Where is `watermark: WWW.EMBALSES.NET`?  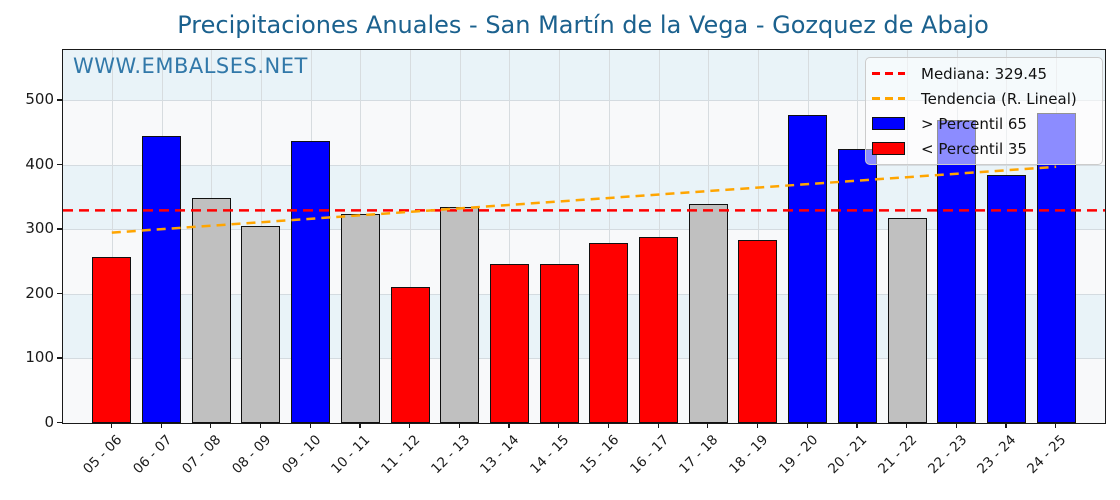
watermark: WWW.EMBALSES.NET is located at coordinates (190, 66).